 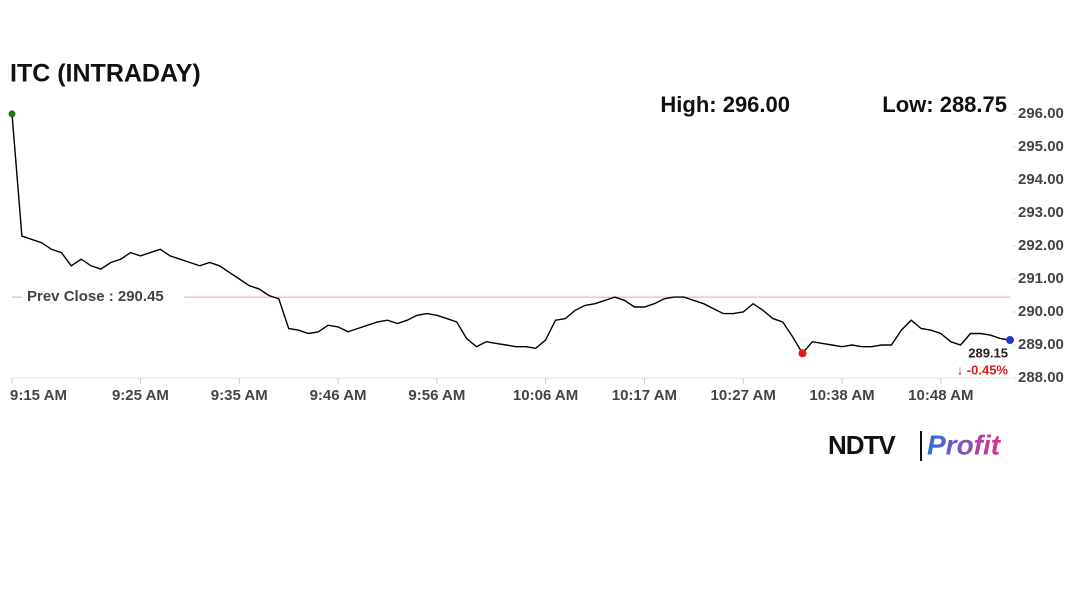 I want to click on x-tick-label: 10:38 AM, so click(x=841, y=395).